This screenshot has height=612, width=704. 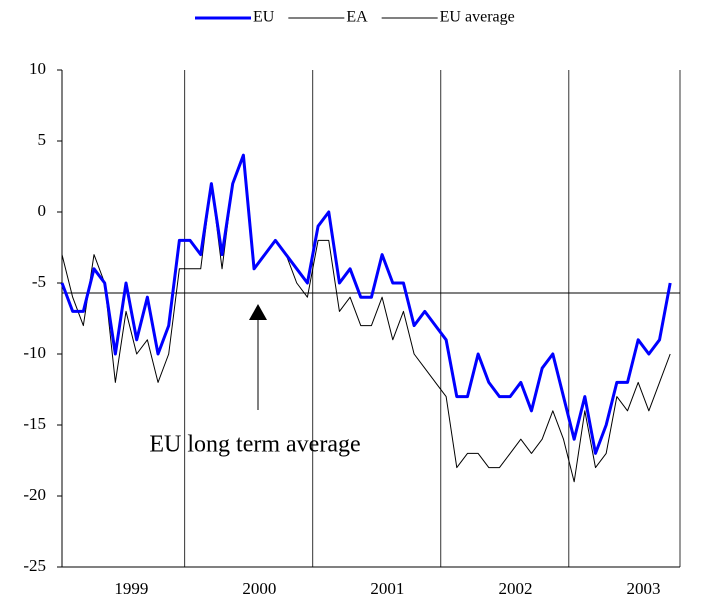 I want to click on annotation-arrow-head, so click(x=258, y=312).